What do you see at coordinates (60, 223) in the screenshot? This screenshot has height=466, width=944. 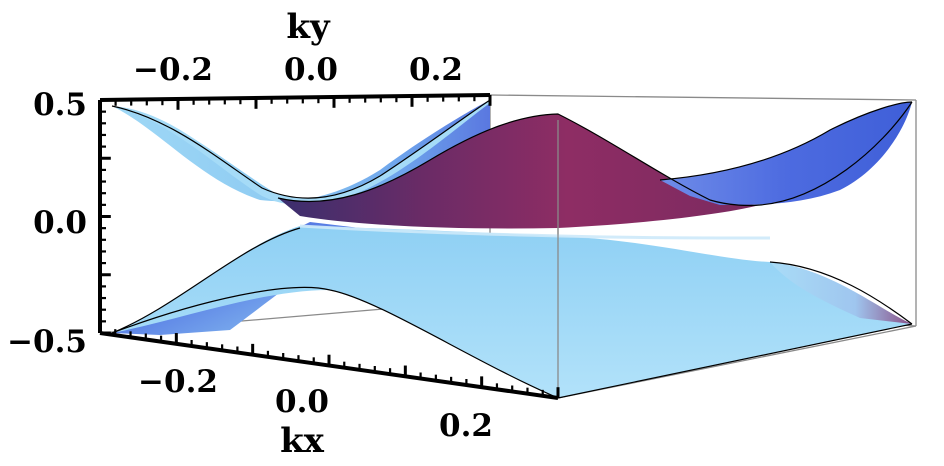 I see `z-tick-label-mid: 0.0` at bounding box center [60, 223].